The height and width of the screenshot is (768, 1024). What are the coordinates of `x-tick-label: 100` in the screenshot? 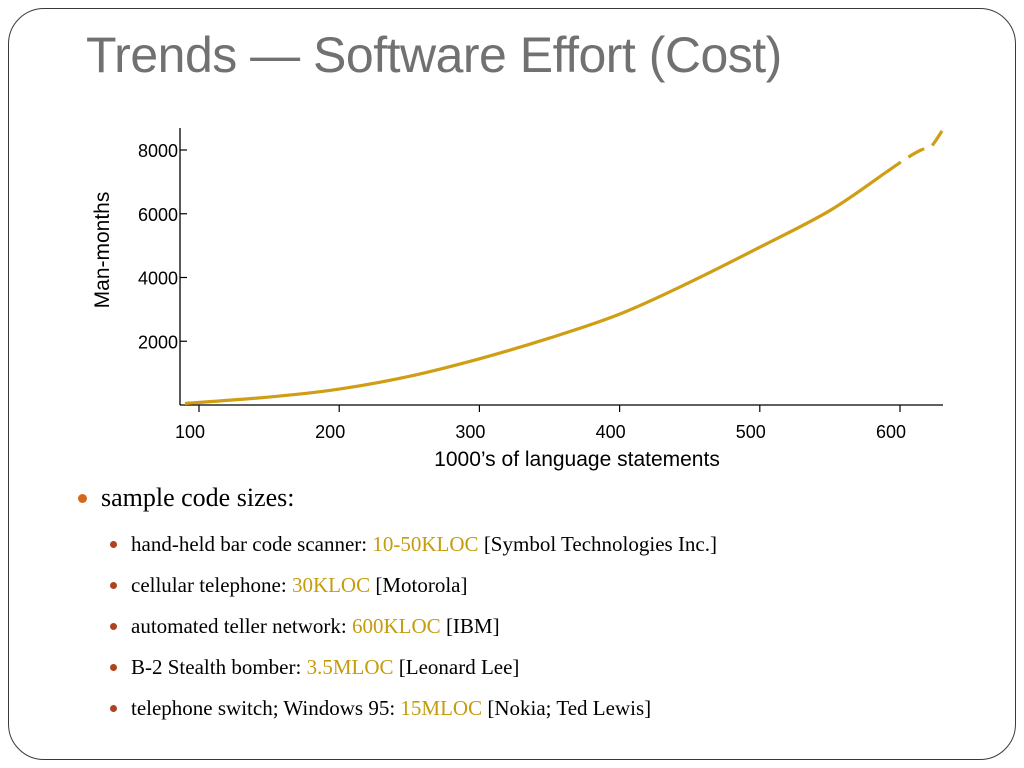 It's located at (190, 432).